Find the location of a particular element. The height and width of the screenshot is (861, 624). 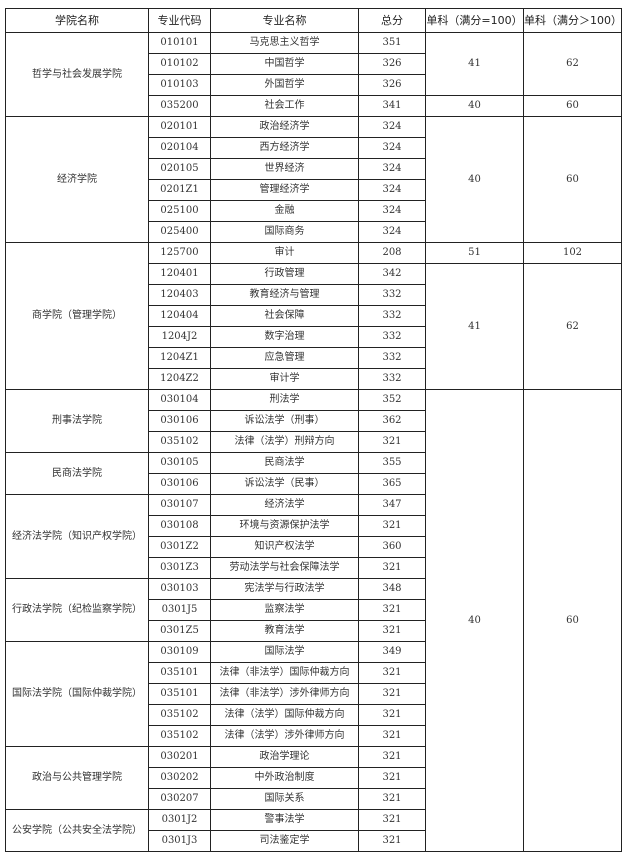

major-code: 030104 is located at coordinates (179, 400).